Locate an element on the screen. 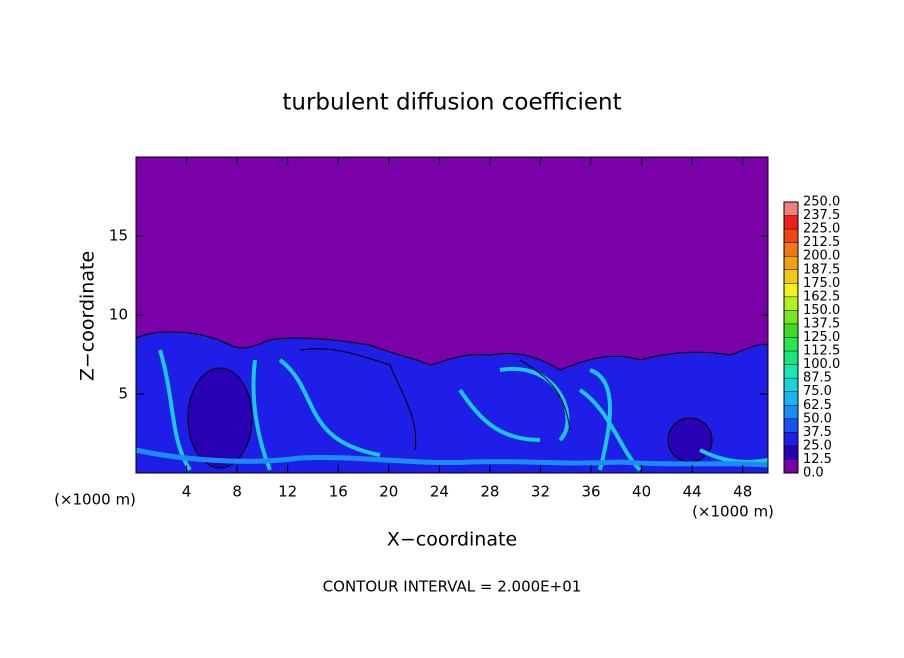 This screenshot has width=904, height=658. x-tick-label: 28 is located at coordinates (489, 492).